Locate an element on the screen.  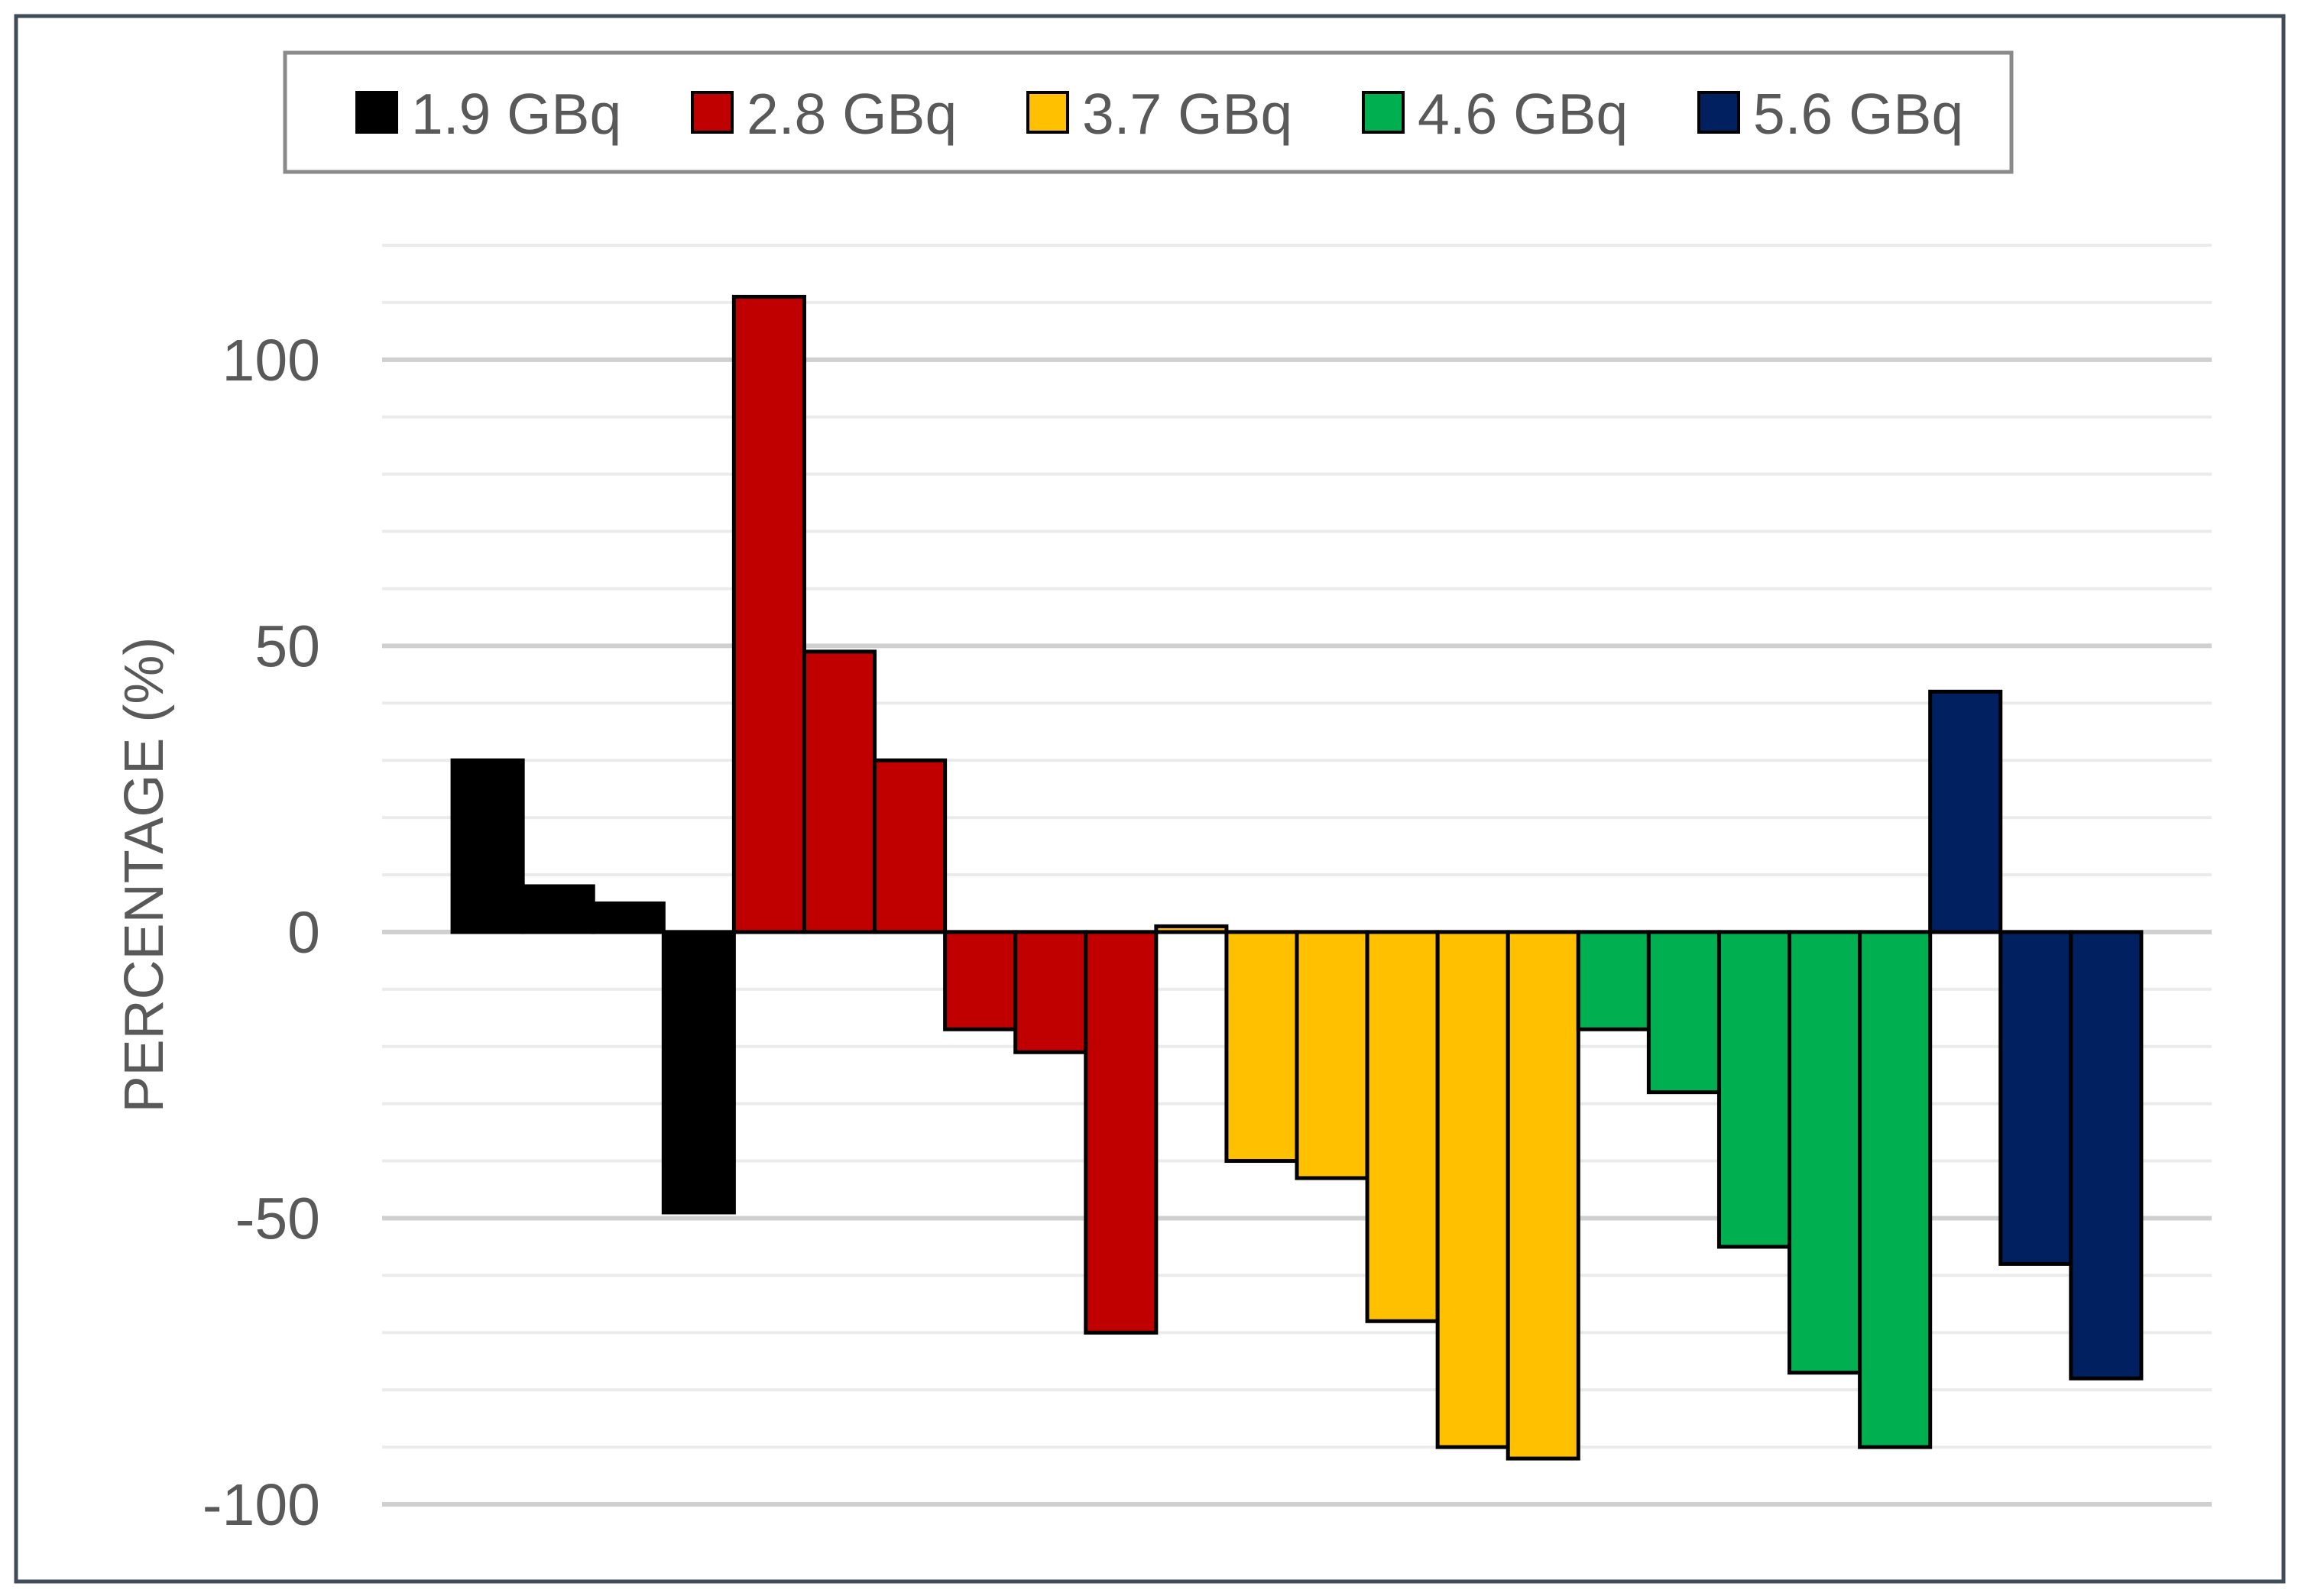
y-tick-label: 100 is located at coordinates (271, 360).